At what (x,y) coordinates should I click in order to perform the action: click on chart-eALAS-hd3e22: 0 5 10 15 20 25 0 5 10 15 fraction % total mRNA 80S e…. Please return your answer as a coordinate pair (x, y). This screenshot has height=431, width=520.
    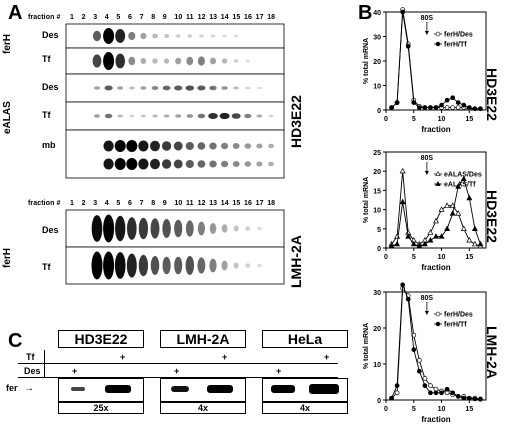
    Looking at the image, I should click on (425, 211).